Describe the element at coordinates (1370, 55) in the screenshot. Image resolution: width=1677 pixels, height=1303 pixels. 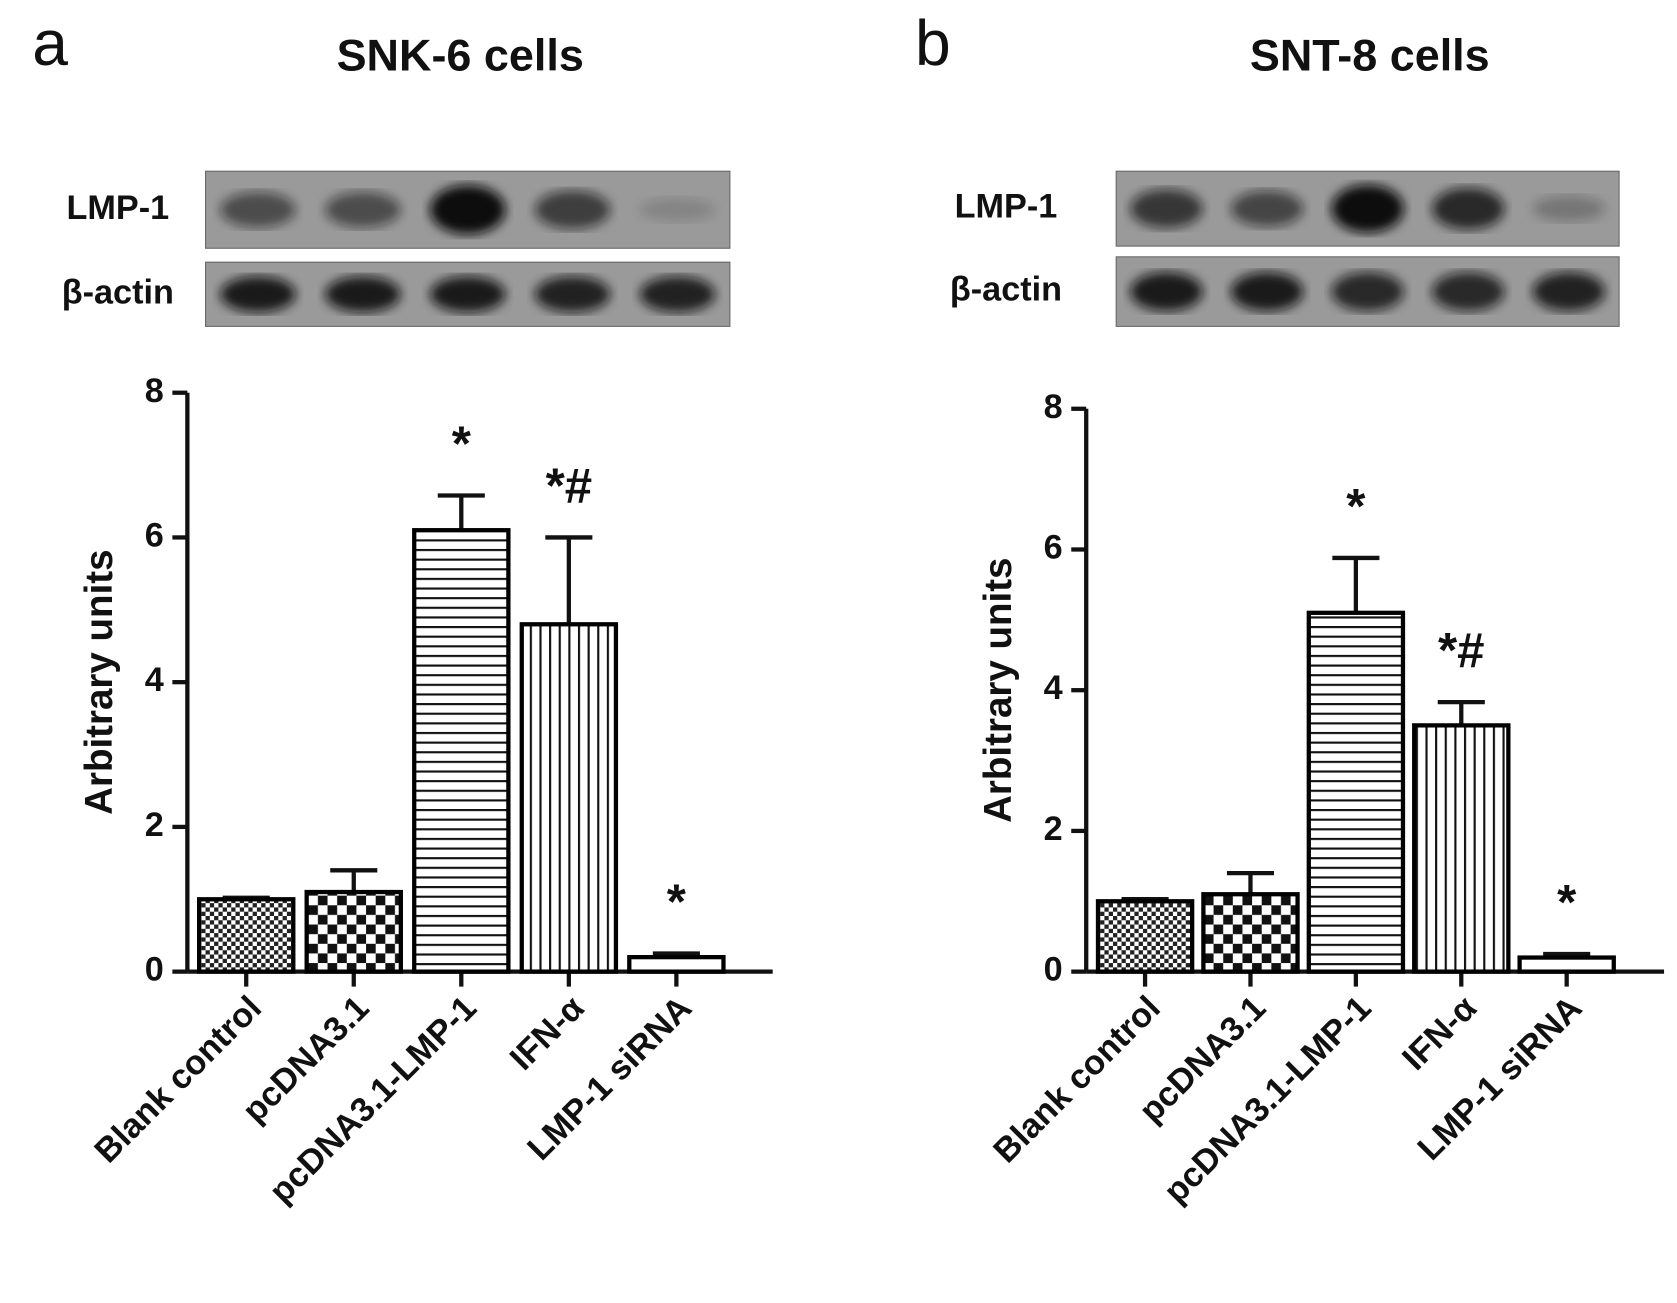
I see `panel-title: SNT-8 cells` at that location.